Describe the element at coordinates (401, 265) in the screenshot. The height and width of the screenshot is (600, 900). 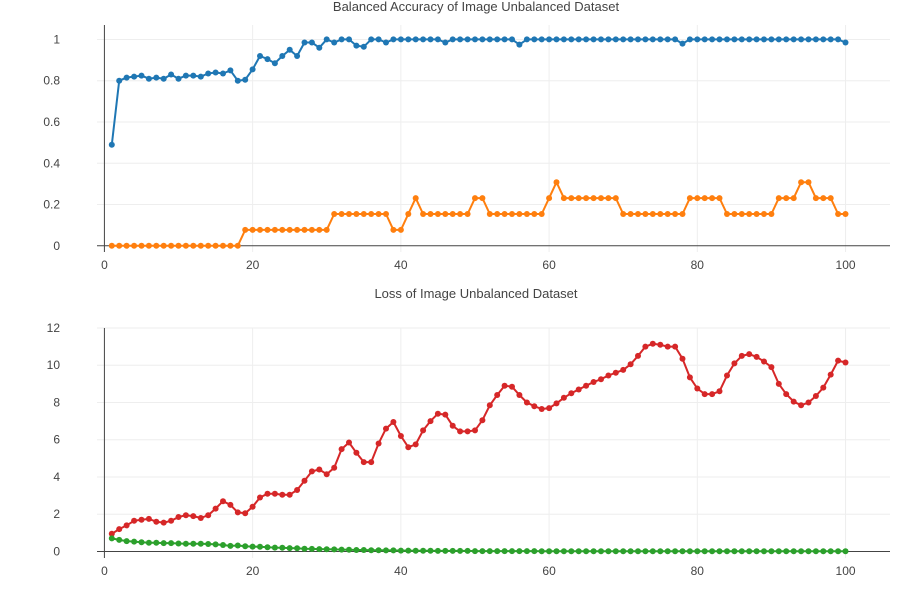
I see `x-tick-label: 40` at that location.